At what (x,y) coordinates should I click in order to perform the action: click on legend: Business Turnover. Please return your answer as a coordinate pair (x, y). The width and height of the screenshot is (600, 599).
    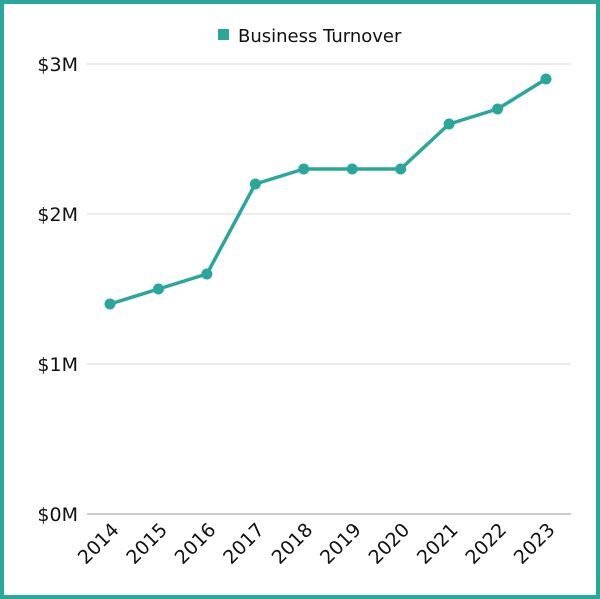
    Looking at the image, I should click on (310, 36).